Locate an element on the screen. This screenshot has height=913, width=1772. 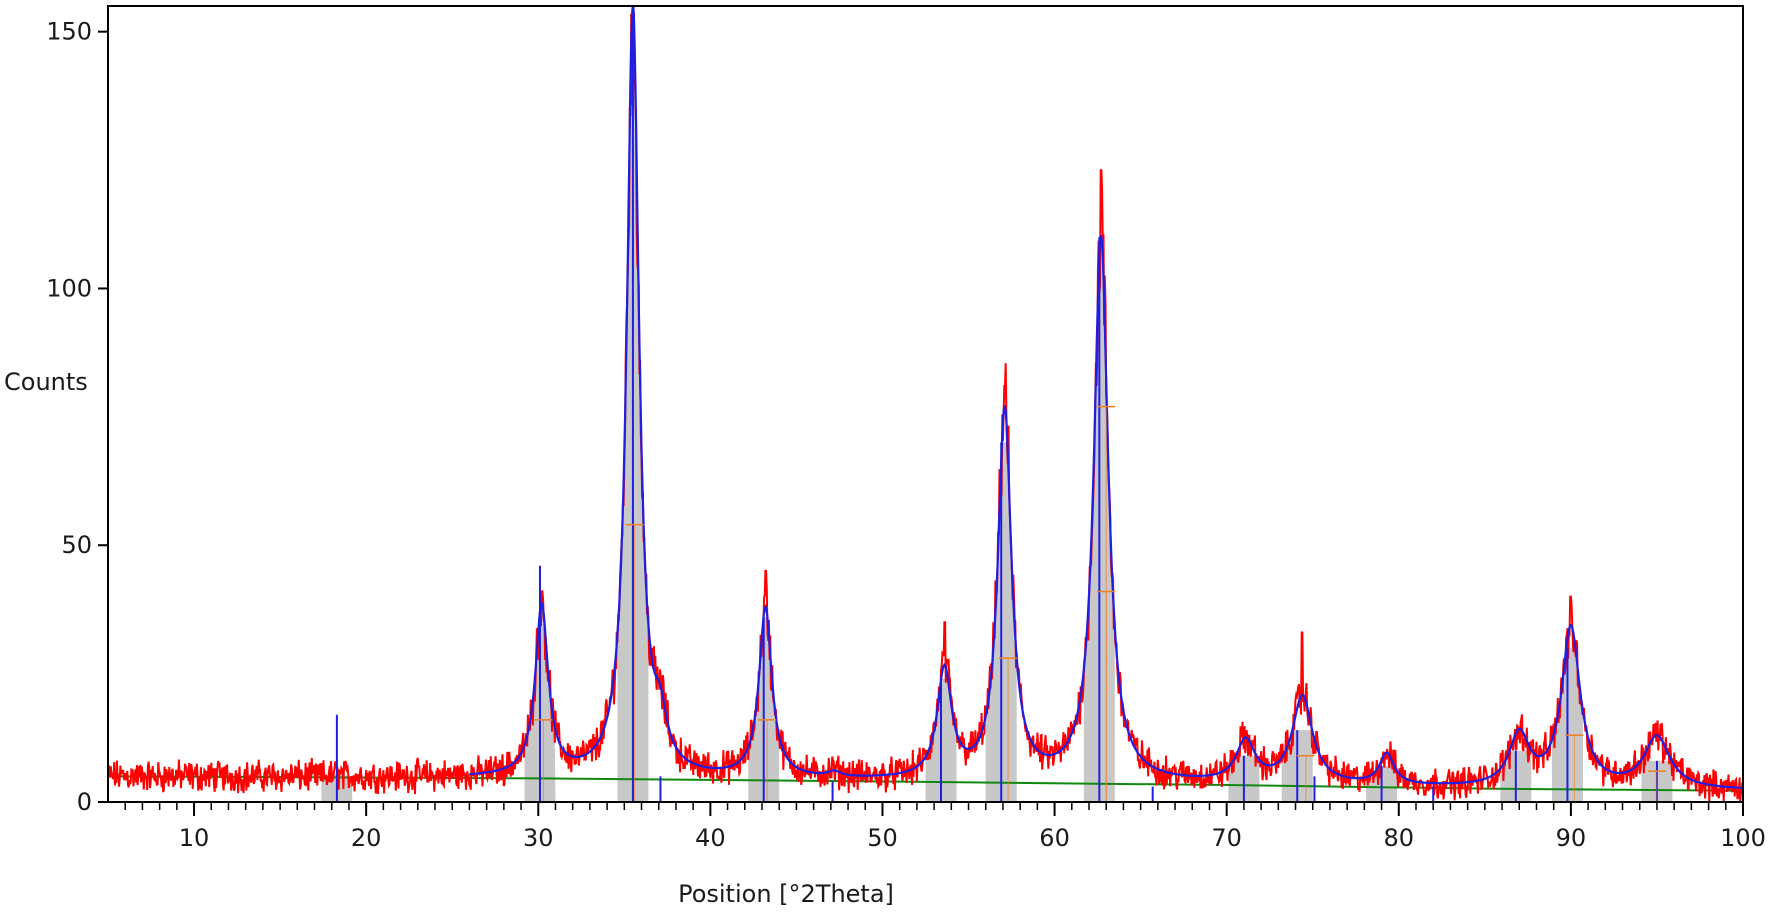
y-tick-label: 50 is located at coordinates (76, 545).